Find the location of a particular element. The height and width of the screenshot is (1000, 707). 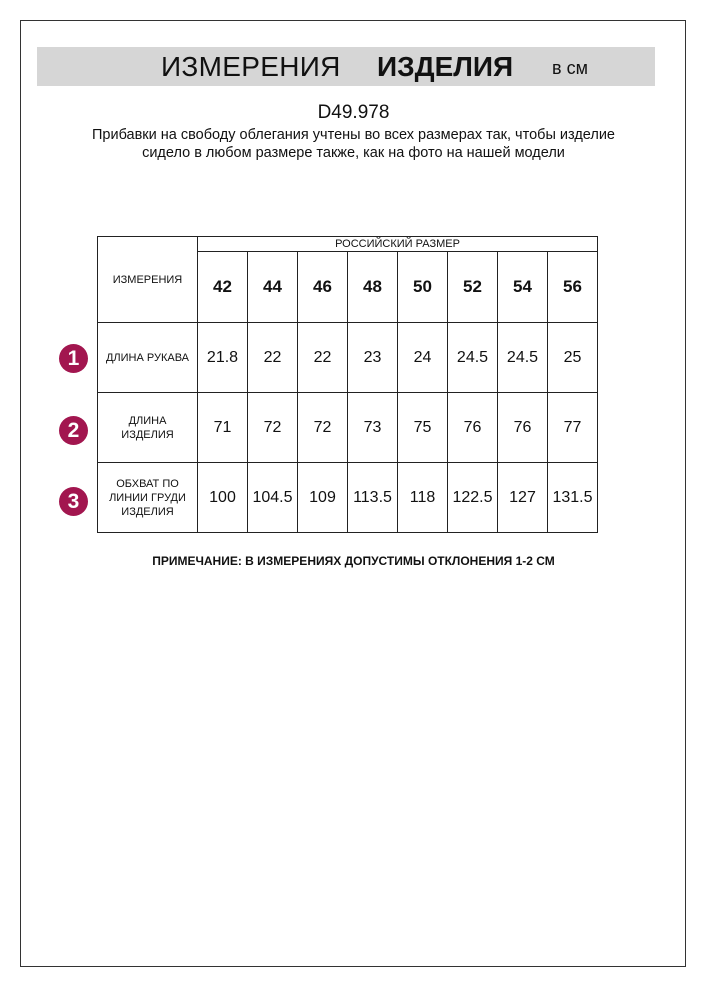

badge-2: 2 is located at coordinates (73, 430).